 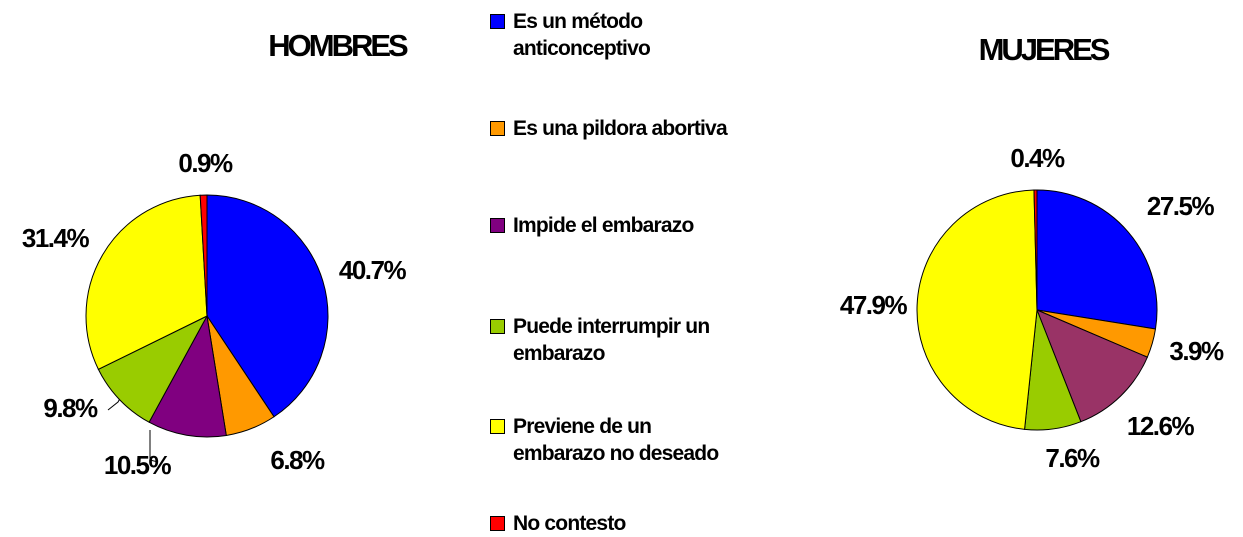 I want to click on data-label: 7.6%, so click(x=1072, y=458).